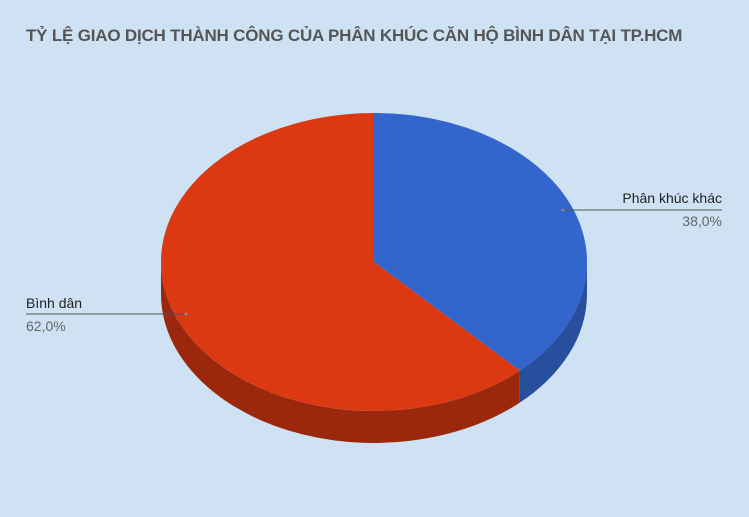 Image resolution: width=749 pixels, height=517 pixels. I want to click on slice-value-label: 62,0%, so click(46, 326).